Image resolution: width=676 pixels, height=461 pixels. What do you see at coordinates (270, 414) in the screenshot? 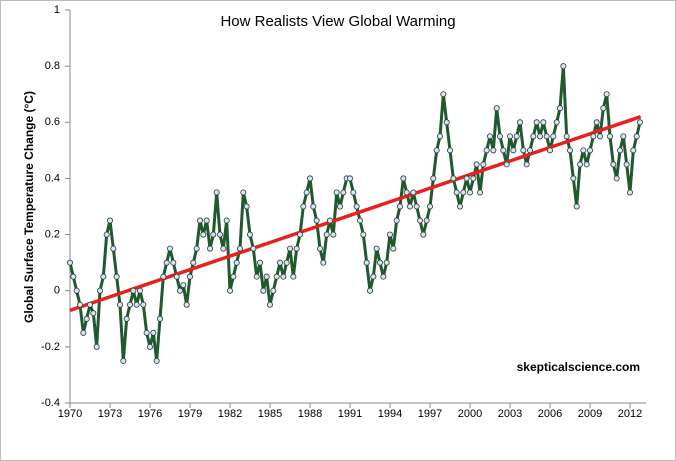
I see `x-tick-label: 1985` at bounding box center [270, 414].